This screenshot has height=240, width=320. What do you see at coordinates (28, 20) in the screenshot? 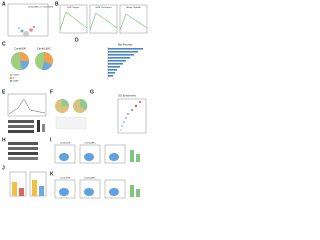
I see `plot-frame` at bounding box center [28, 20].